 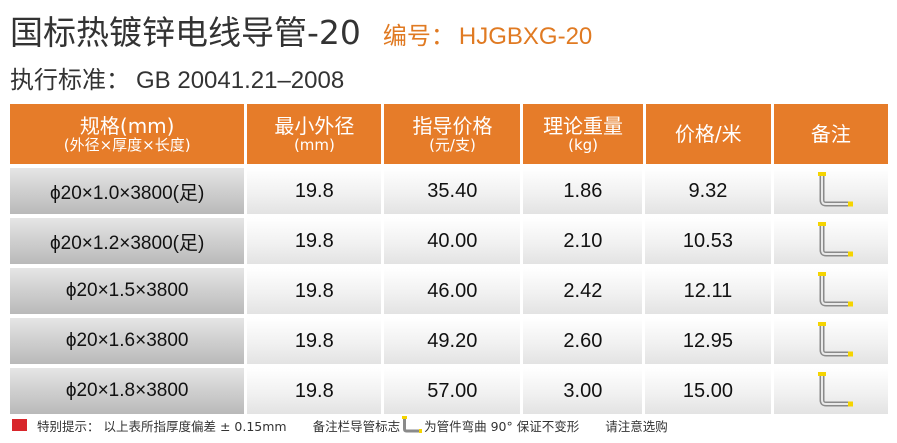 I want to click on table-row: ϕ20×1.8×3800 19.8 57.00 3.00 15.00, so click(x=449, y=391).